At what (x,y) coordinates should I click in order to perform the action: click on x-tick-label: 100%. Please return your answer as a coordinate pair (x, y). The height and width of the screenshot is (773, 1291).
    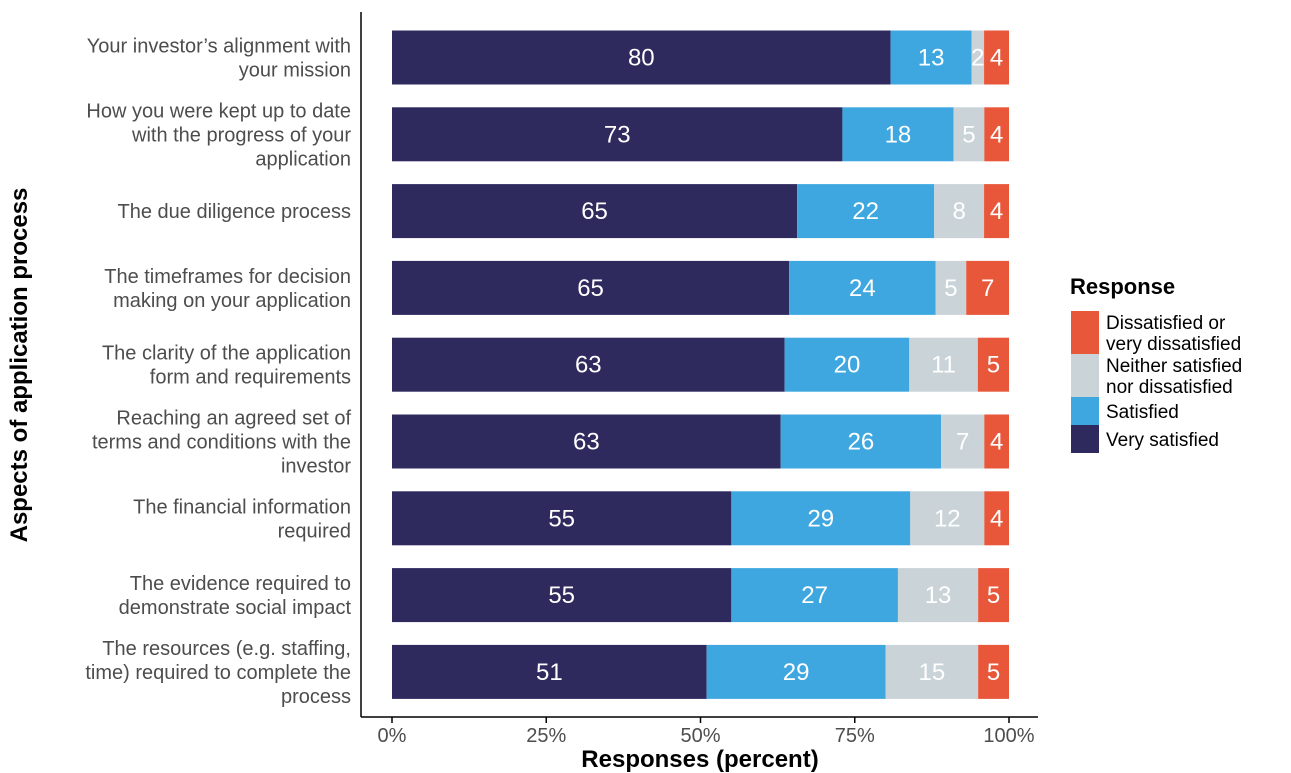
    Looking at the image, I should click on (1008, 736).